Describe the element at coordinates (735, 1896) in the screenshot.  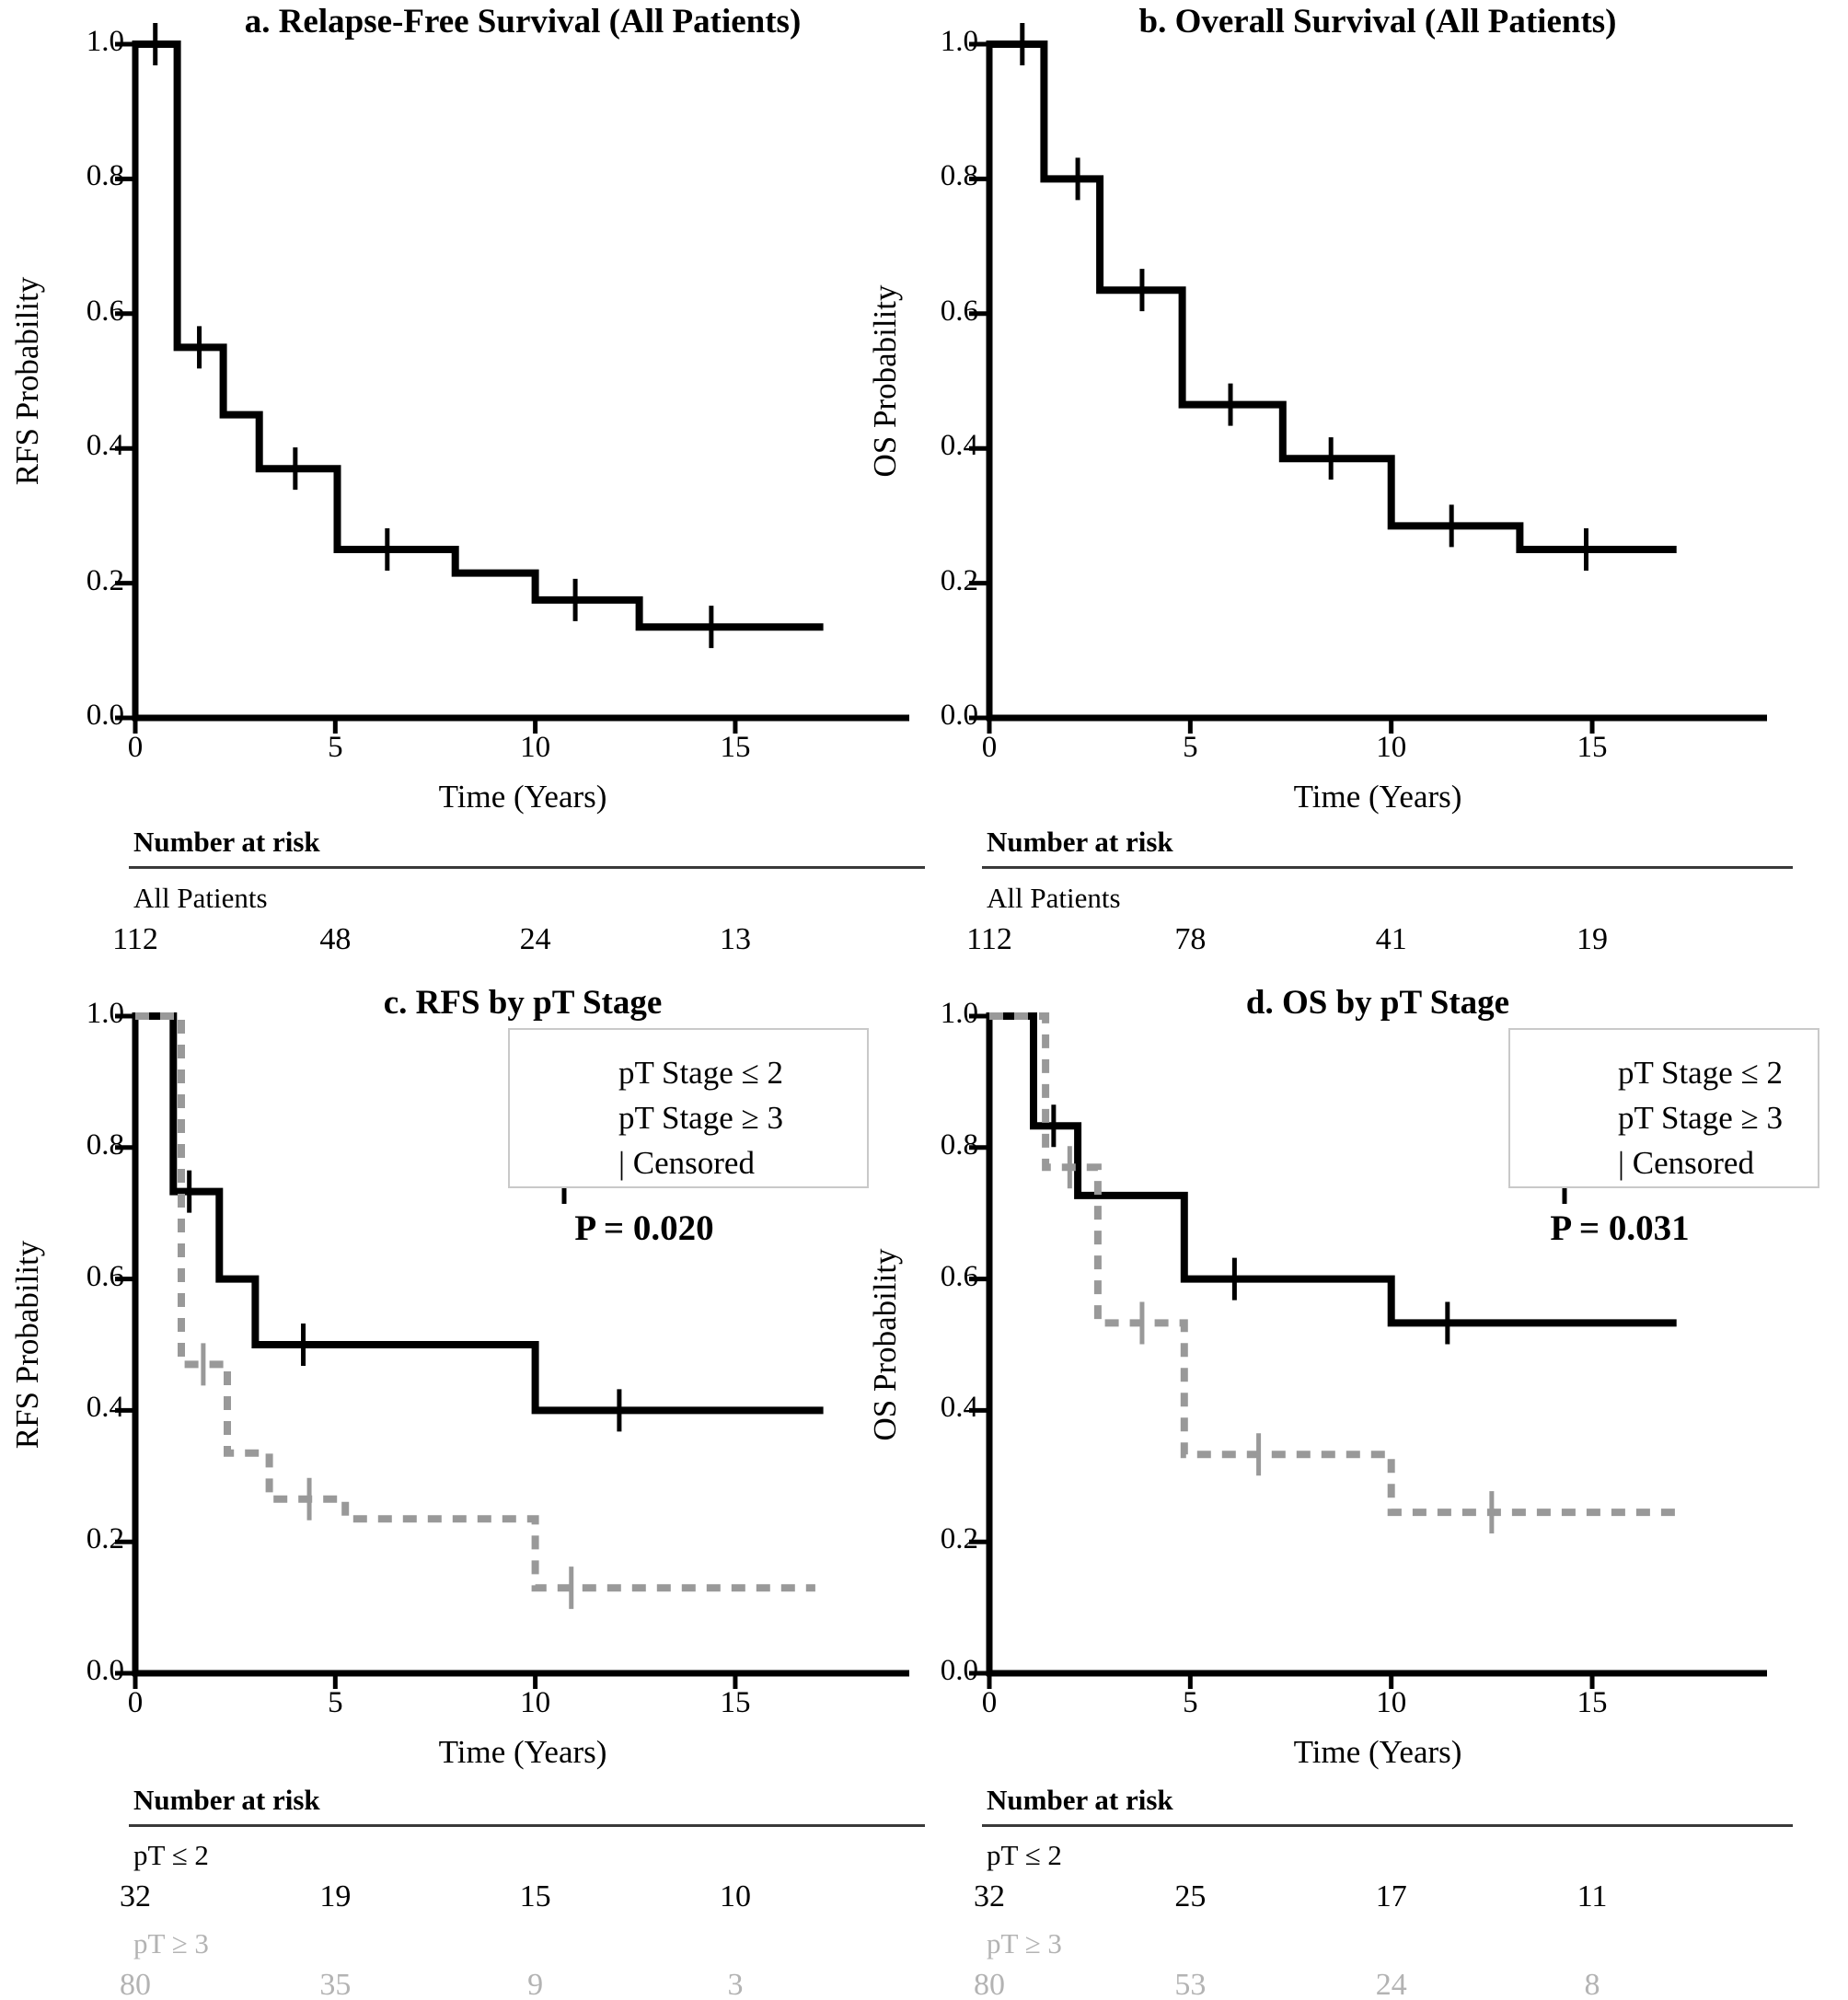
I see `risk-count: 10` at that location.